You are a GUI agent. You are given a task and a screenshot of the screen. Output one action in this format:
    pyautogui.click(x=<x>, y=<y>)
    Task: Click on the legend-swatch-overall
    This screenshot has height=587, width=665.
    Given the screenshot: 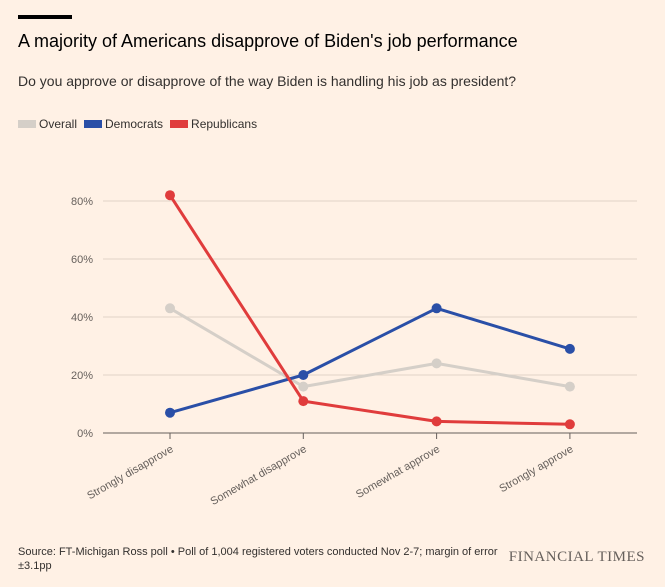 What is the action you would take?
    pyautogui.click(x=27, y=124)
    